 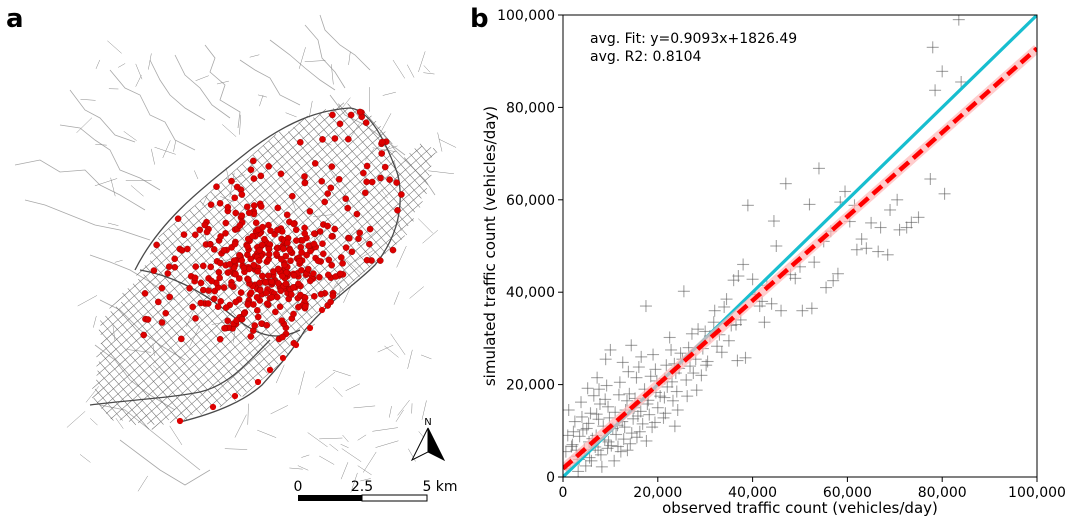 I want to click on scale-tick-2-5: 2.5, so click(x=362, y=487).